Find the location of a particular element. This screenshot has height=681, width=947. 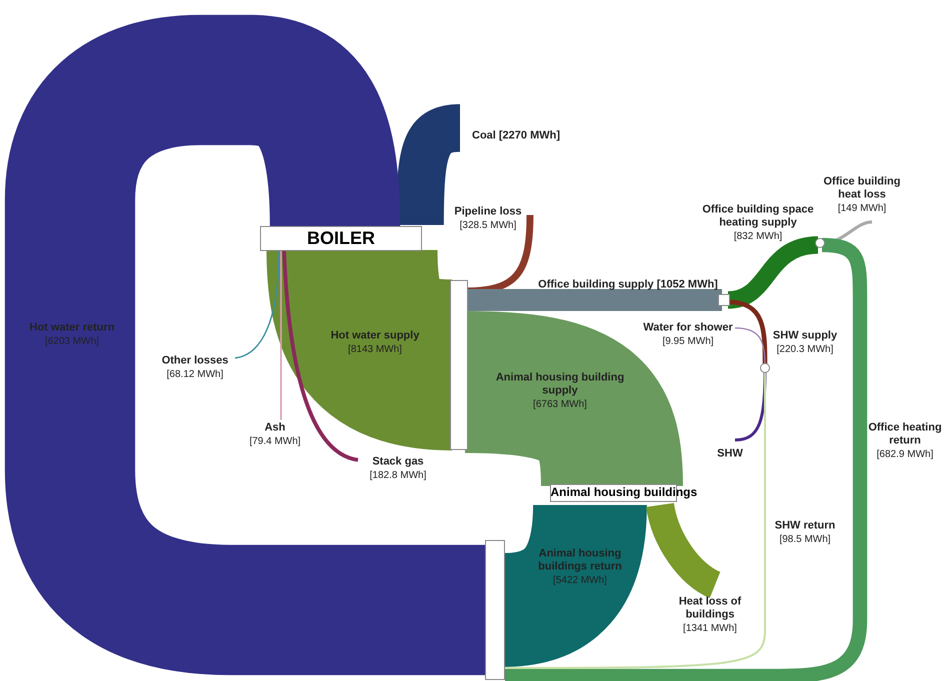

category-label: SHW return is located at coordinates (805, 526).